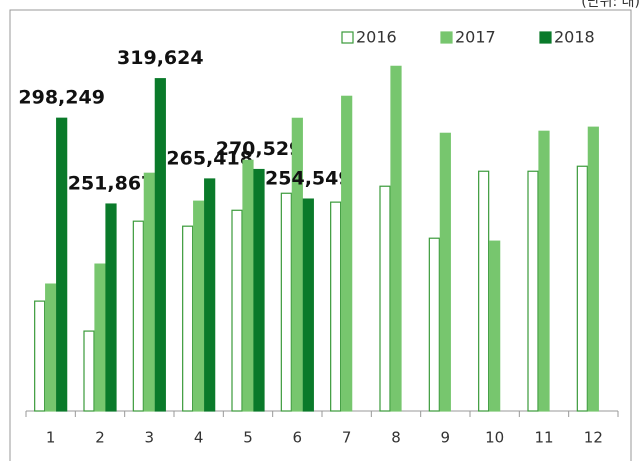  What do you see at coordinates (100, 438) in the screenshot?
I see `x-tick-label: 2` at bounding box center [100, 438].